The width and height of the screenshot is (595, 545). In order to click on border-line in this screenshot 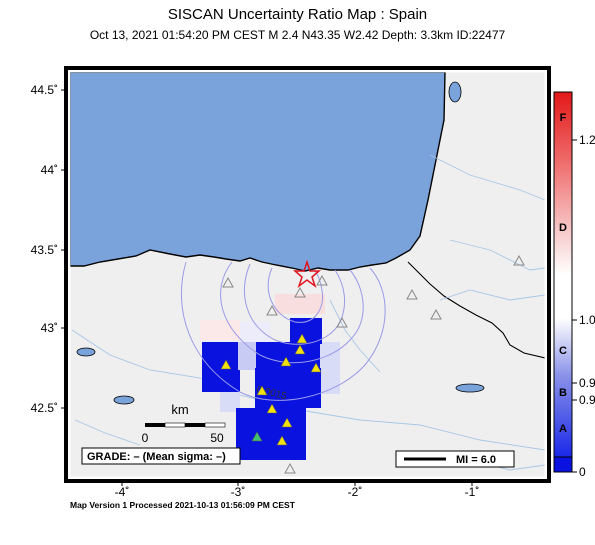, I will do `click(476, 310)`.